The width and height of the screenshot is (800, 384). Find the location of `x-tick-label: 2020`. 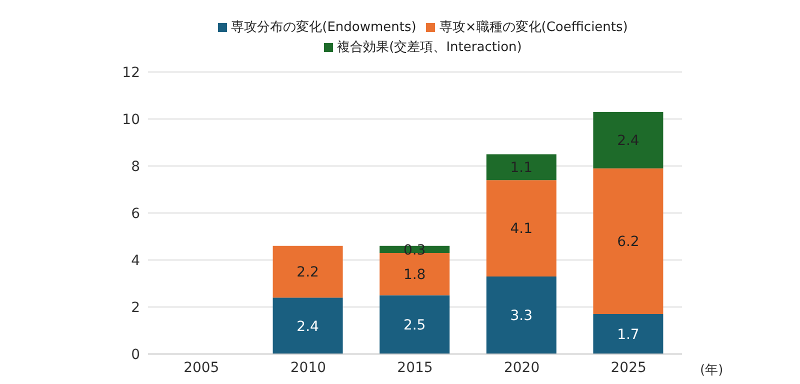

x-tick-label: 2020 is located at coordinates (522, 368).